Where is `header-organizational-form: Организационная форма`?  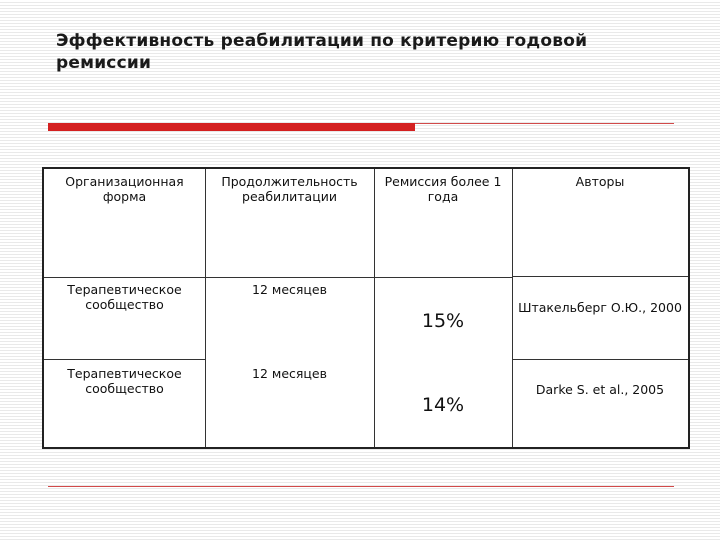 header-organizational-form: Организационная форма is located at coordinates (124, 189).